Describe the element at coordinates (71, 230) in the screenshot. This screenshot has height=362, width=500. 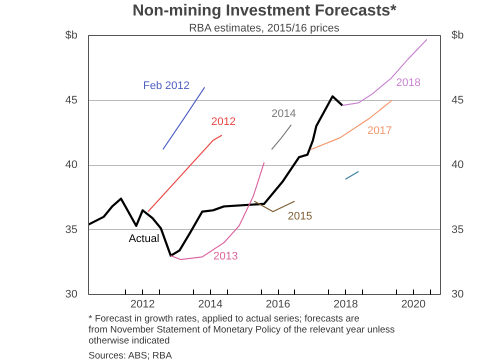
I see `y-tick-label: 35` at that location.